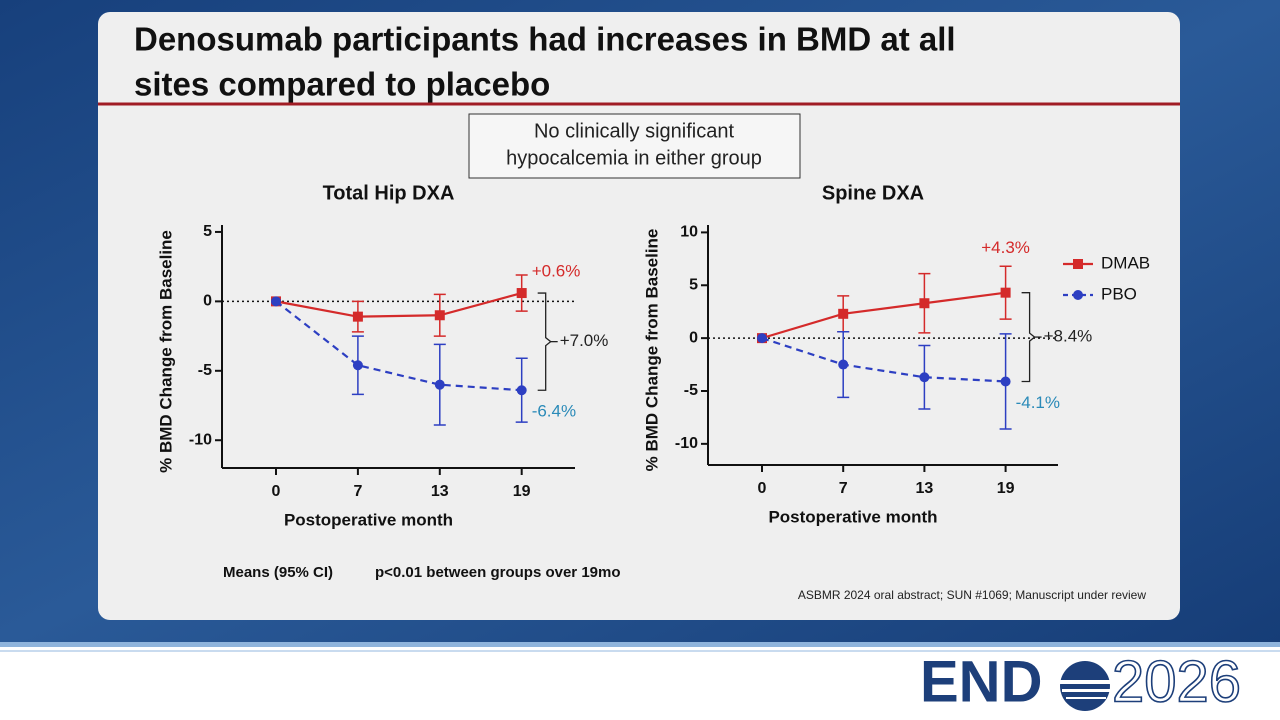 Image resolution: width=1280 pixels, height=720 pixels. I want to click on logo-text: 2026, so click(1176, 681).